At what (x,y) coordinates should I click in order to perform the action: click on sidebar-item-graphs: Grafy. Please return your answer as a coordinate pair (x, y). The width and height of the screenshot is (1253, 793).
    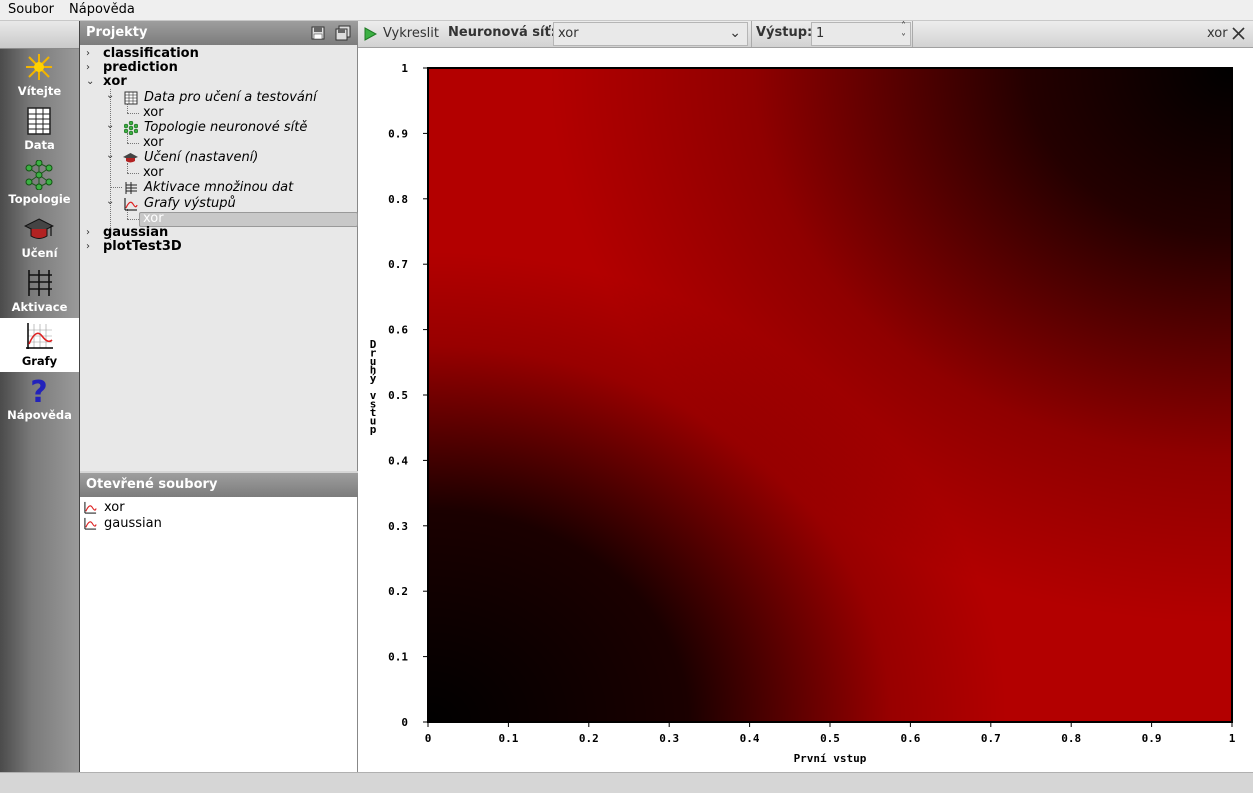
    Looking at the image, I should click on (39, 345).